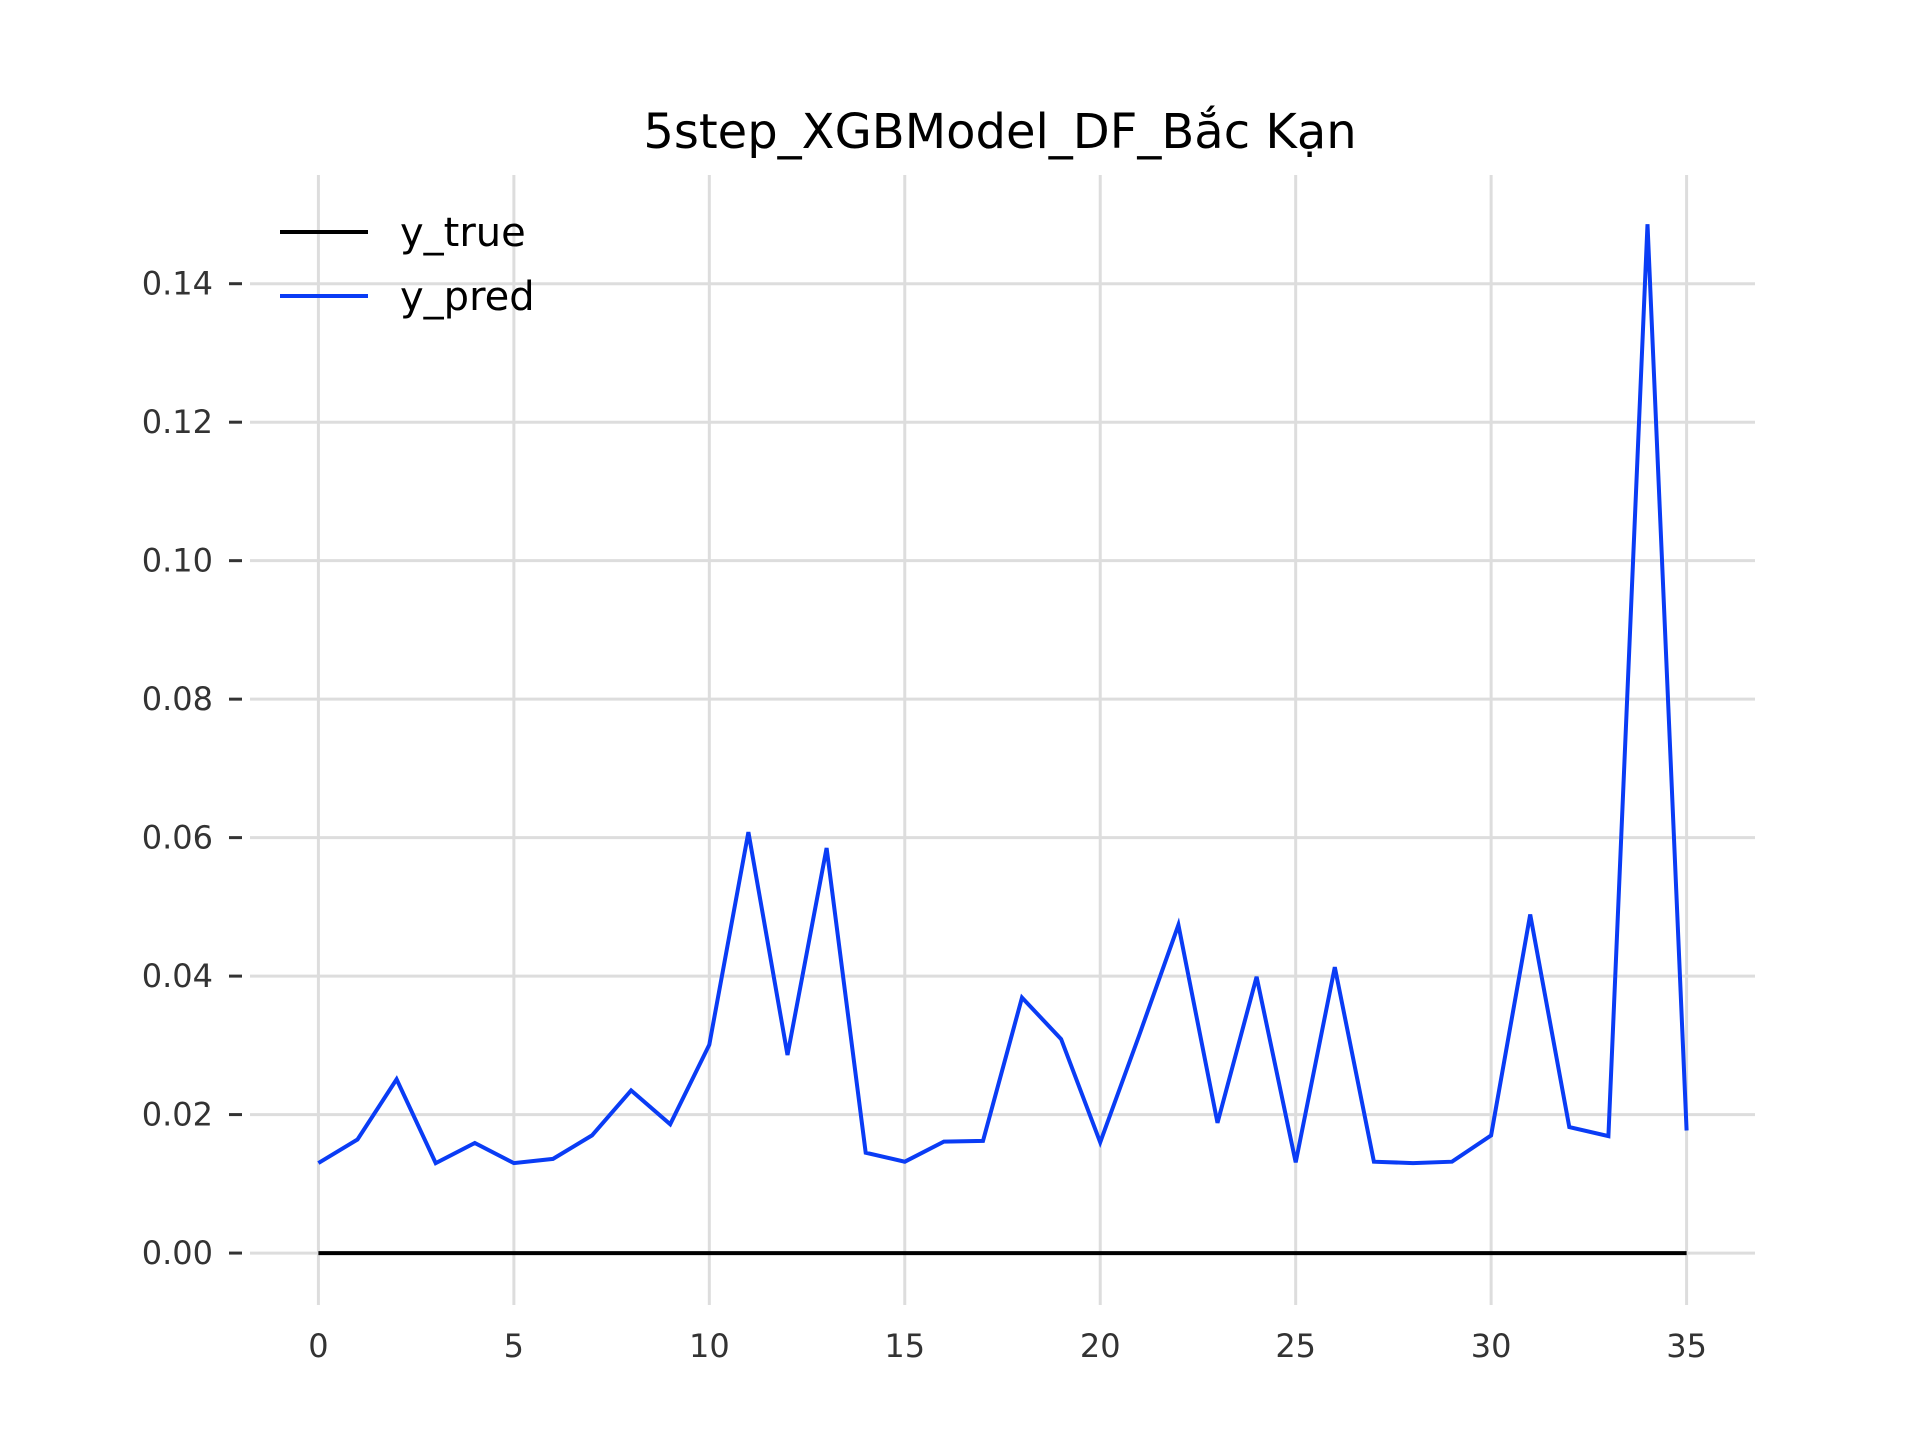  What do you see at coordinates (709, 1346) in the screenshot?
I see `x-tick-label: 10` at bounding box center [709, 1346].